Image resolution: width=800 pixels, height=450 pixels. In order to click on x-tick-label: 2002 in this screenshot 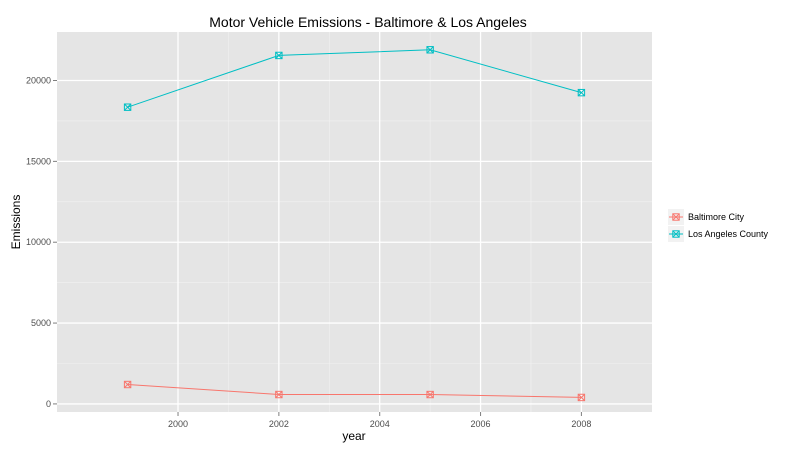, I will do `click(279, 424)`.